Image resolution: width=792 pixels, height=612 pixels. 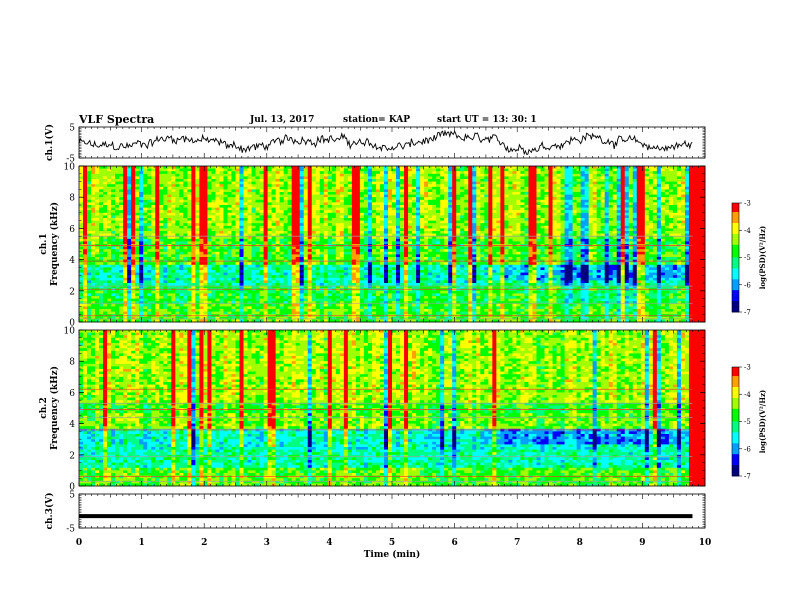 What do you see at coordinates (282, 120) in the screenshot?
I see `date-label: Jul. 13, 2017` at bounding box center [282, 120].